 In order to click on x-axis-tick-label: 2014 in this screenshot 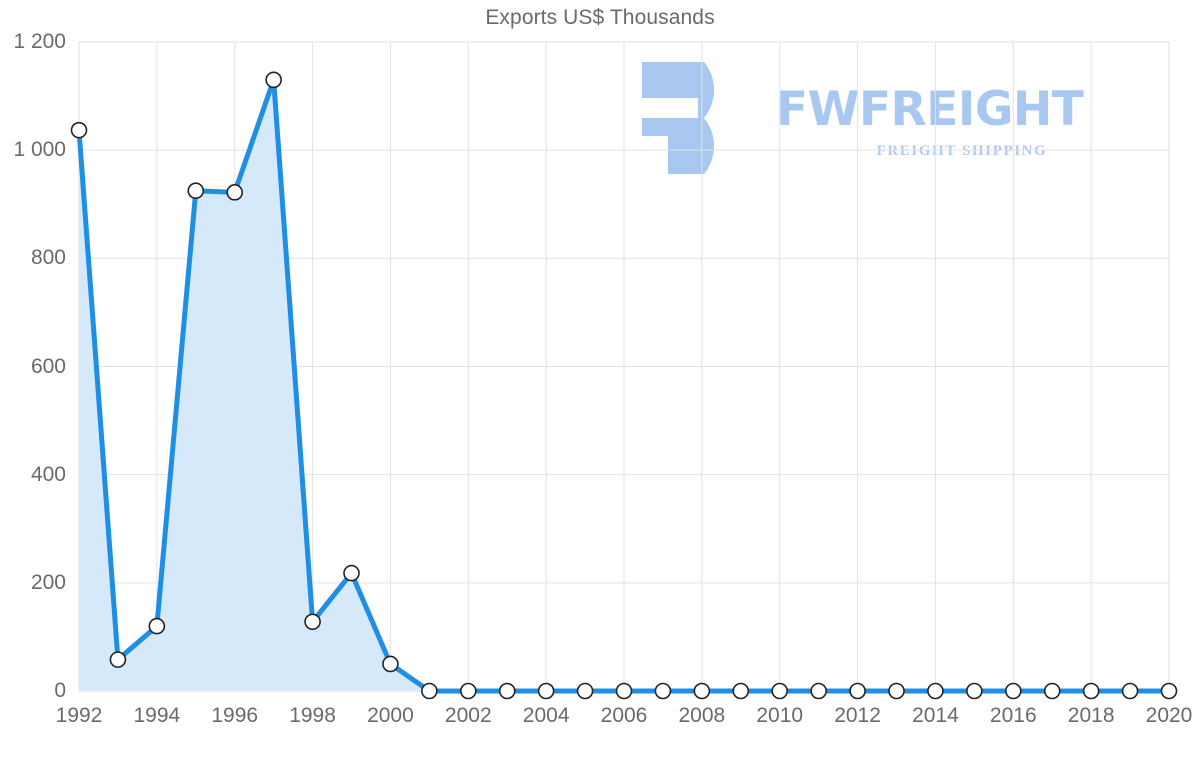, I will do `click(935, 715)`.